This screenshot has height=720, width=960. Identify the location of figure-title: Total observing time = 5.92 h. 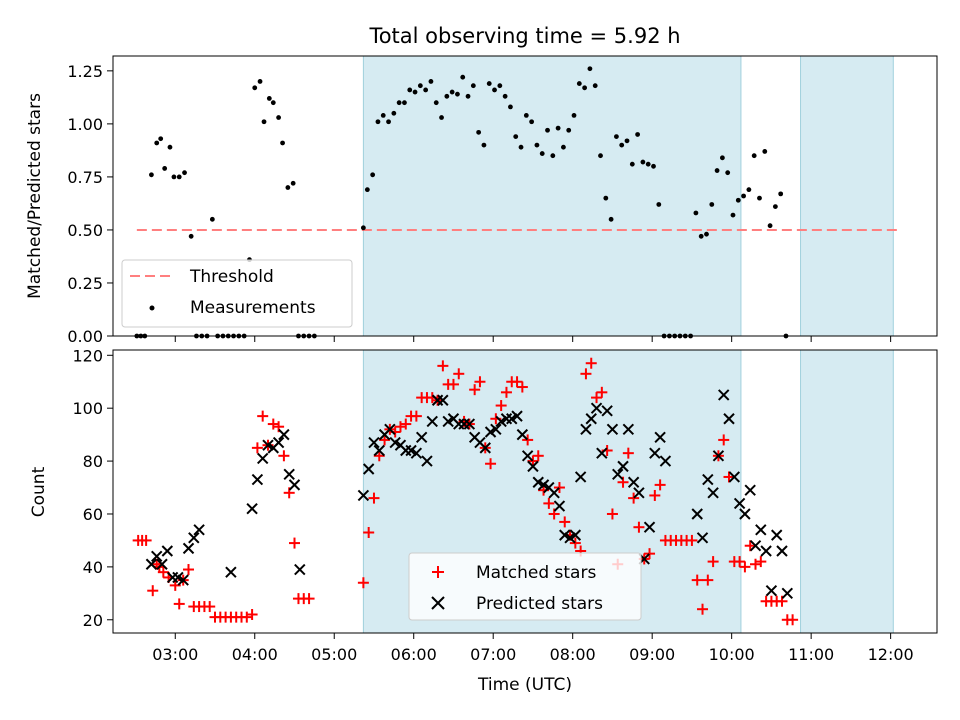
(524, 36).